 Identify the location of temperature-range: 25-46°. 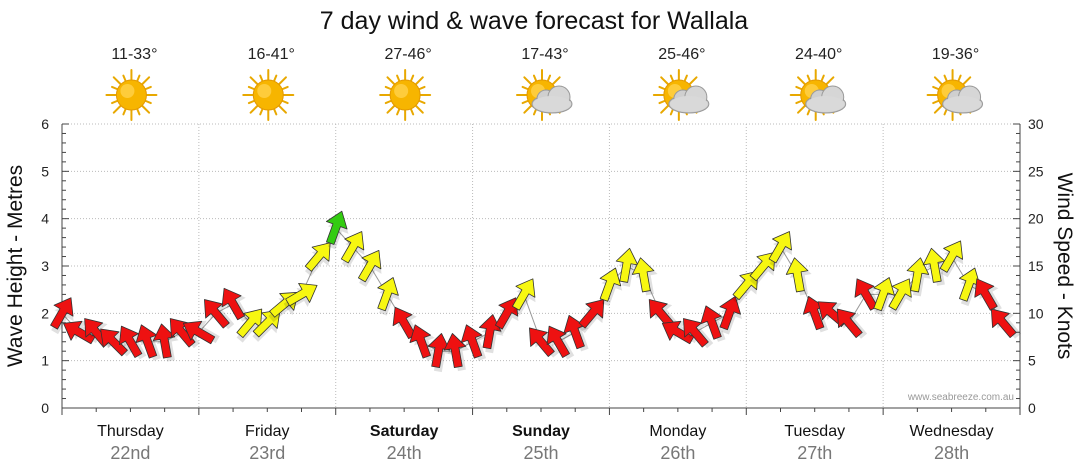
(681, 54).